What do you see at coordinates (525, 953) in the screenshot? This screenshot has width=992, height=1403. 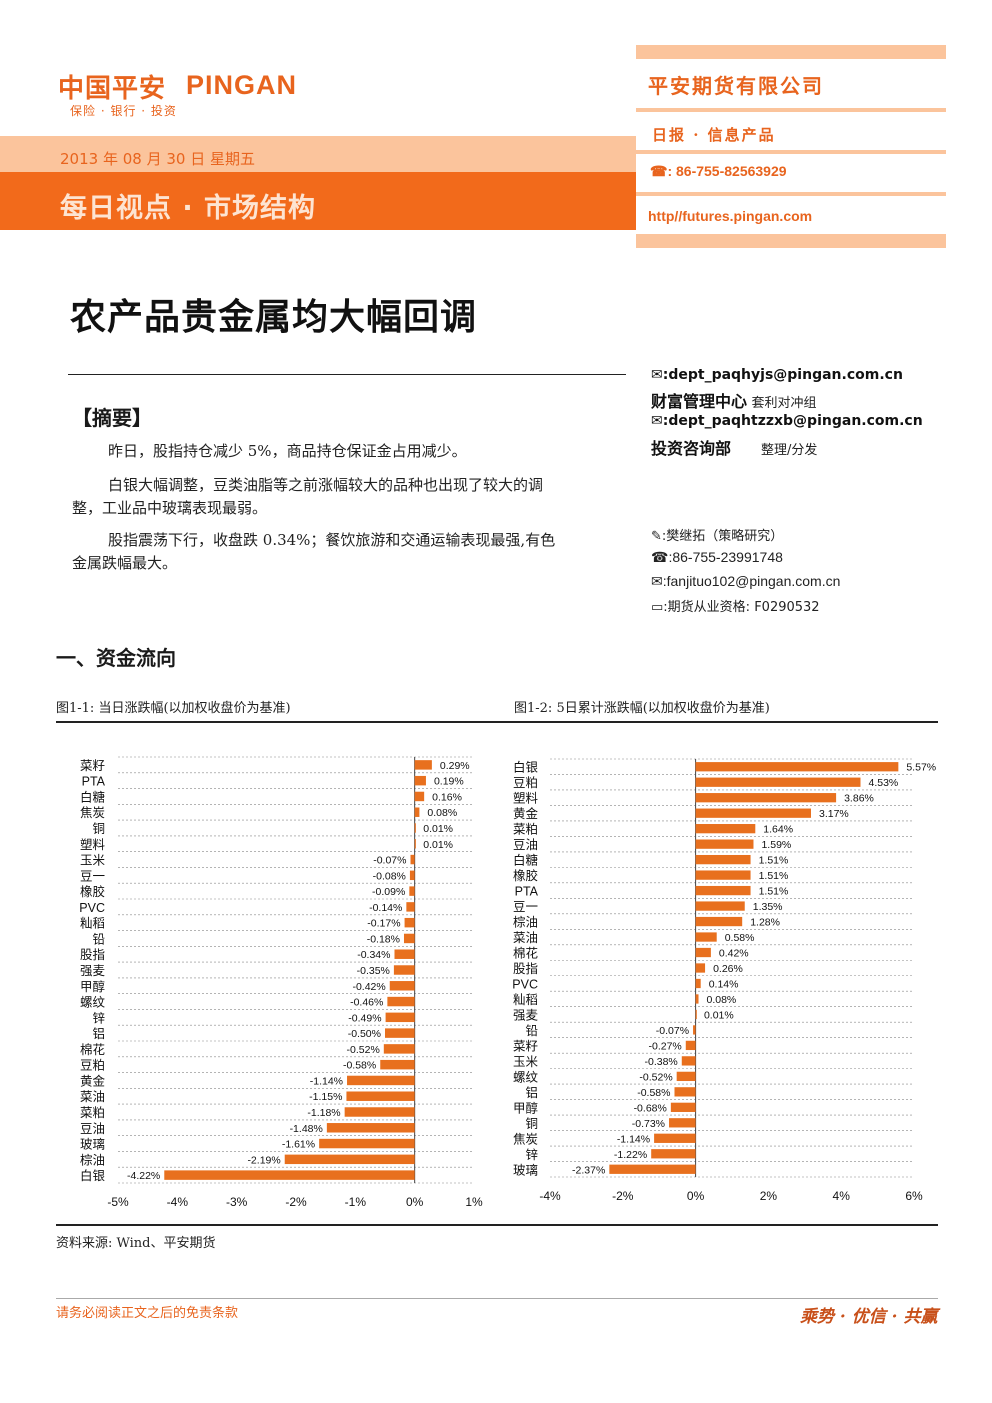 I see `chart-2-category-label: 棉花` at bounding box center [525, 953].